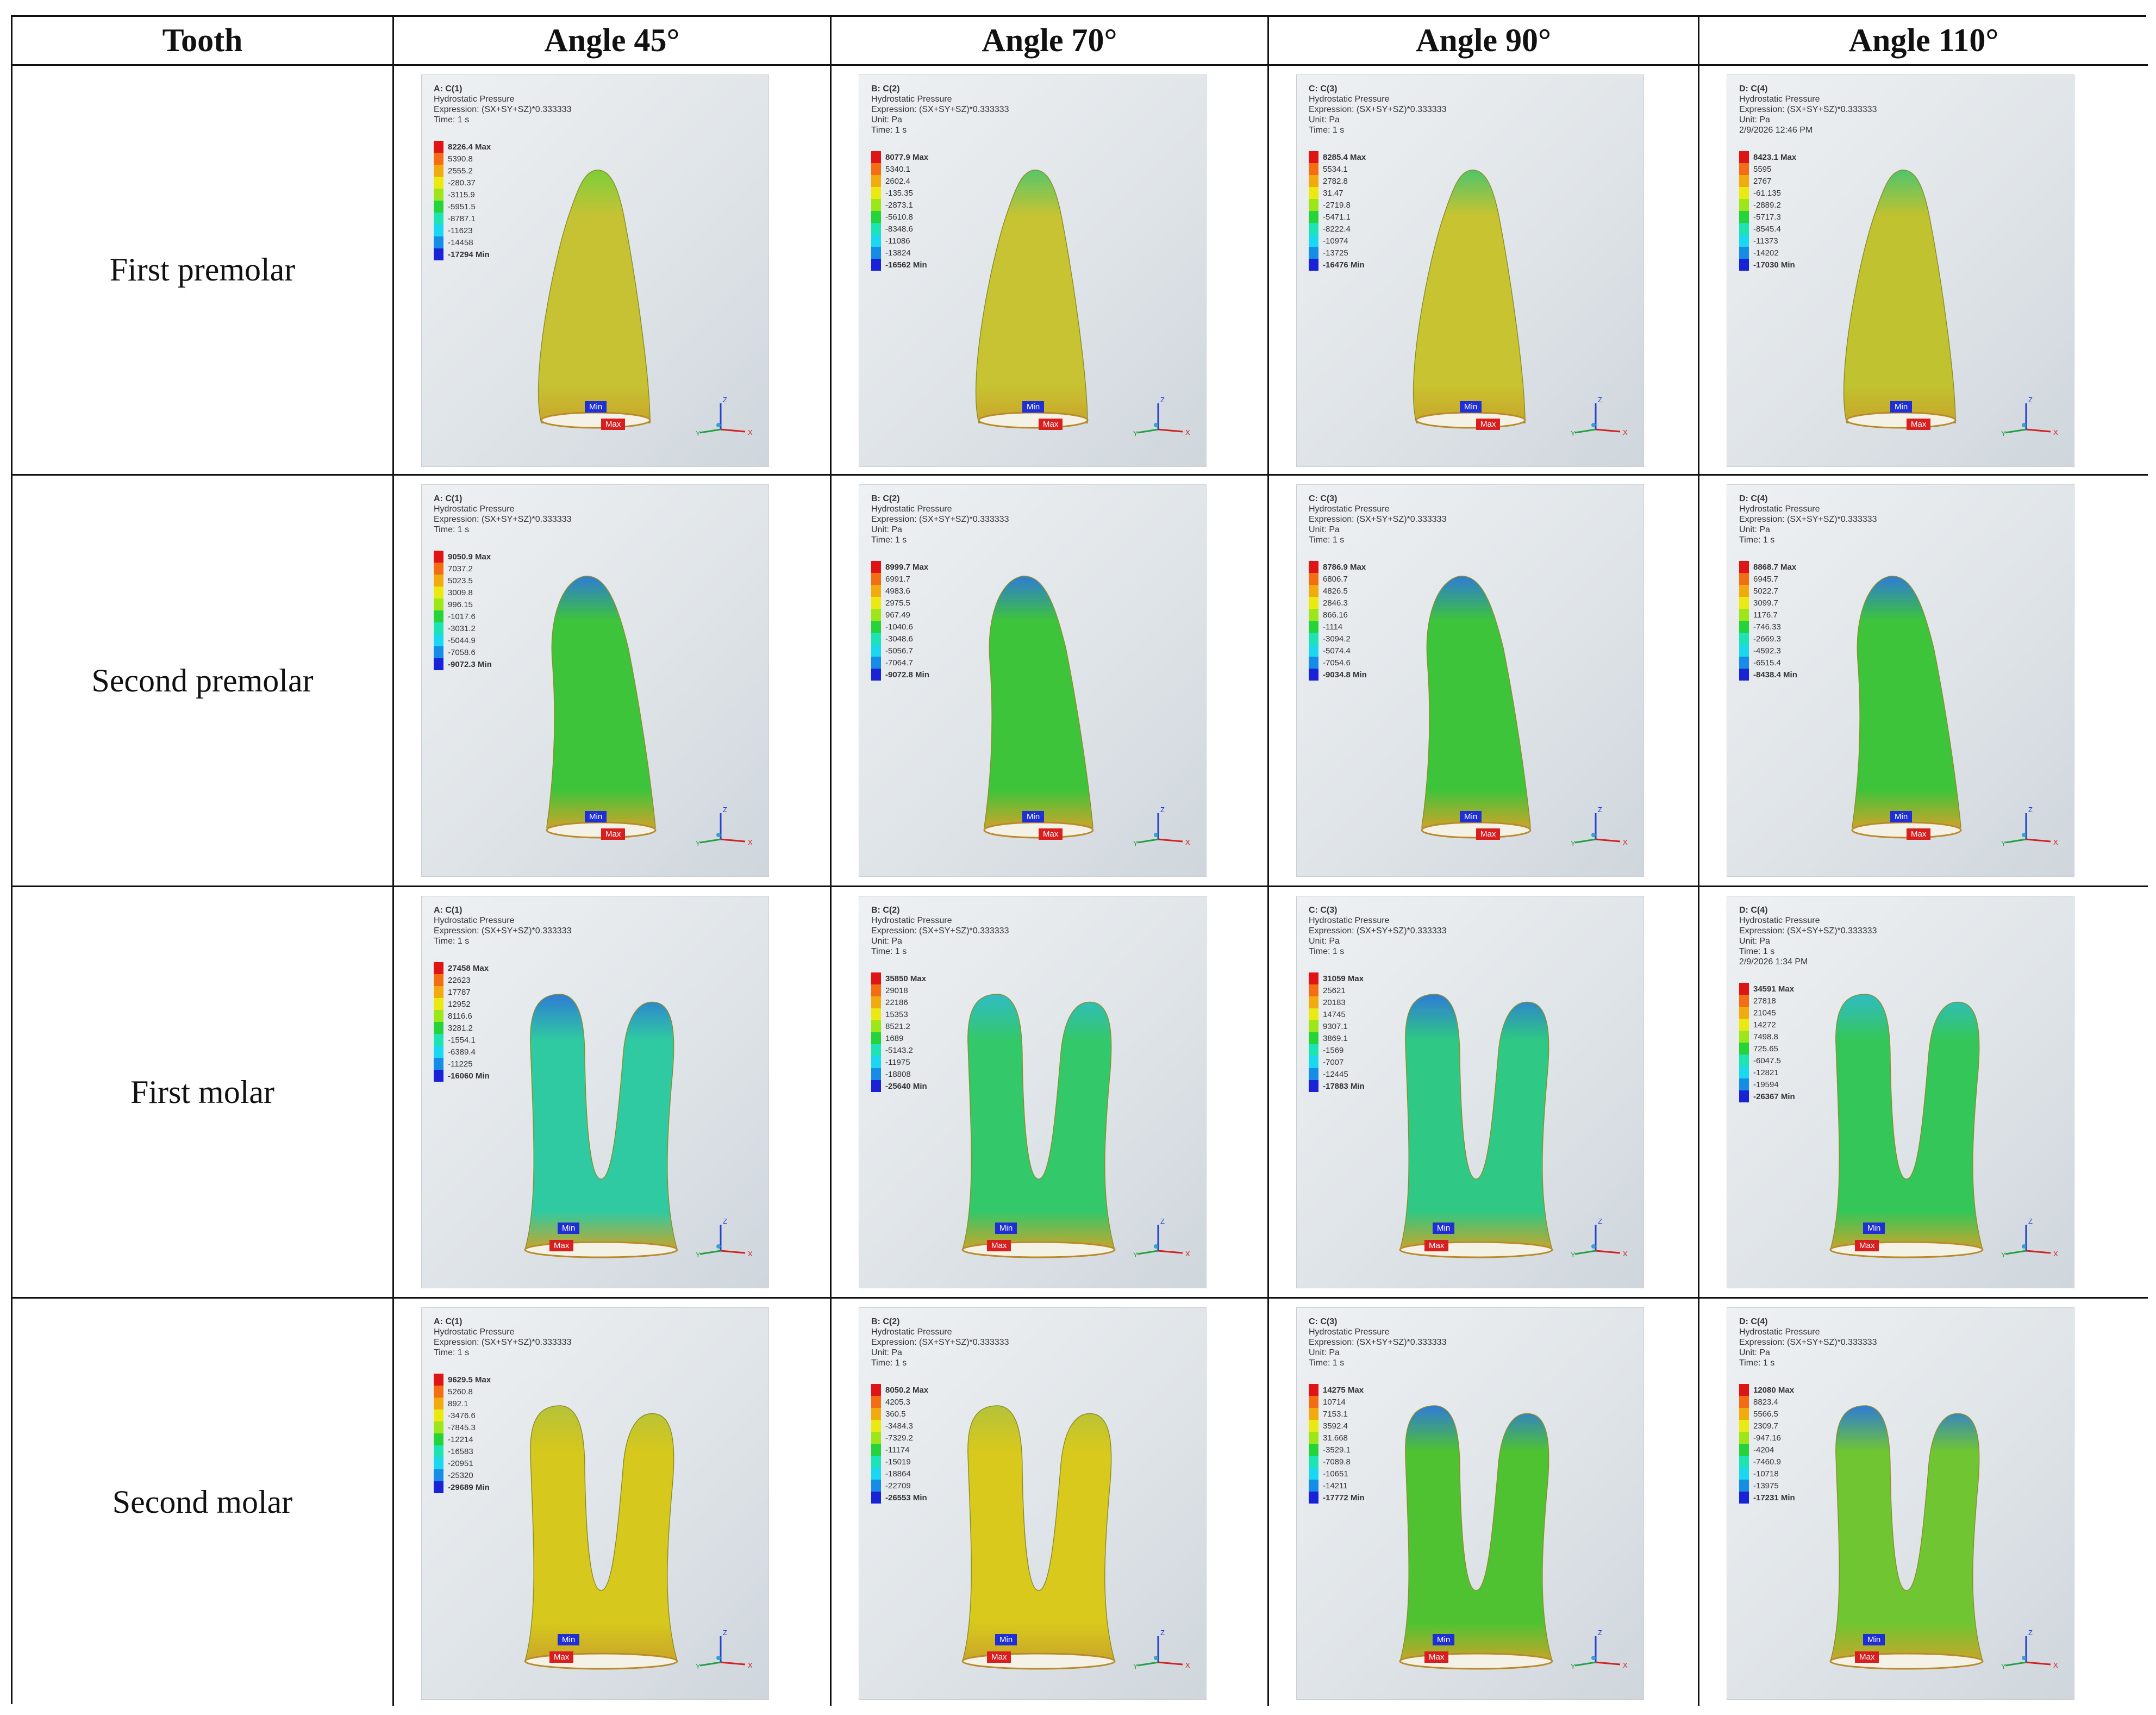  What do you see at coordinates (462, 147) in the screenshot?
I see `legend-entry: 8226.4 Max` at bounding box center [462, 147].